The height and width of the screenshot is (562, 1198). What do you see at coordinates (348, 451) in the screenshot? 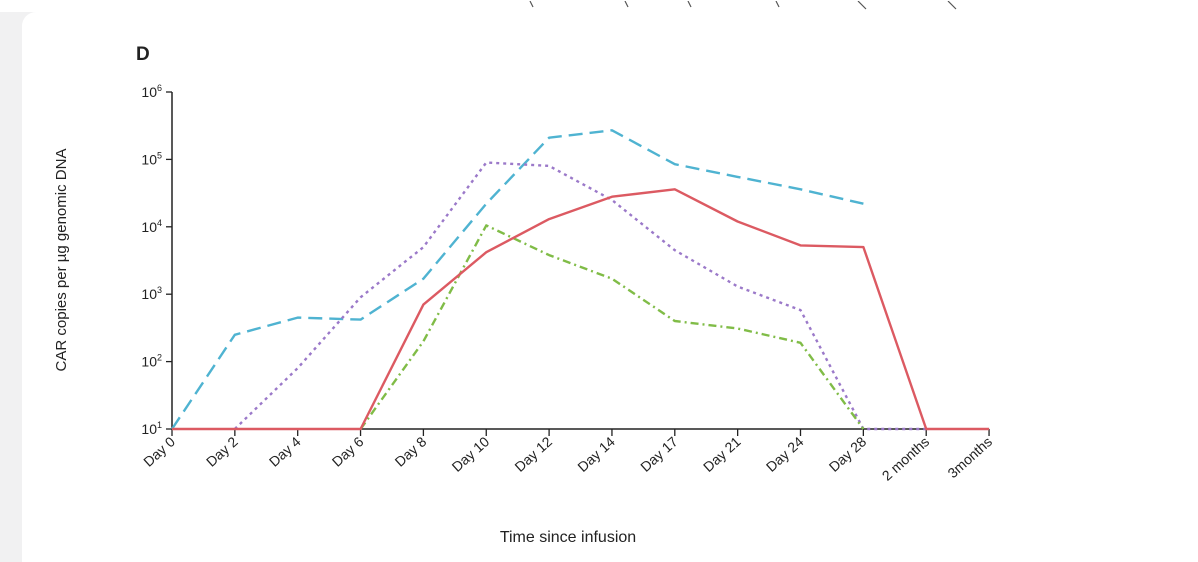
I see `x-tick-label: Day 6` at bounding box center [348, 451].